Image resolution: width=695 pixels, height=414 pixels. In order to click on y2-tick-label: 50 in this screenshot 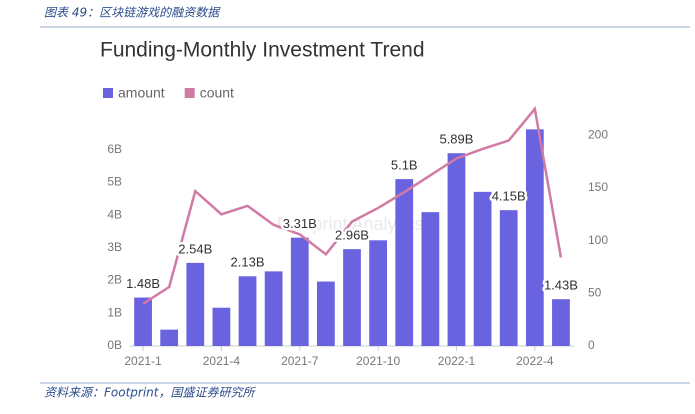, I will do `click(595, 292)`.